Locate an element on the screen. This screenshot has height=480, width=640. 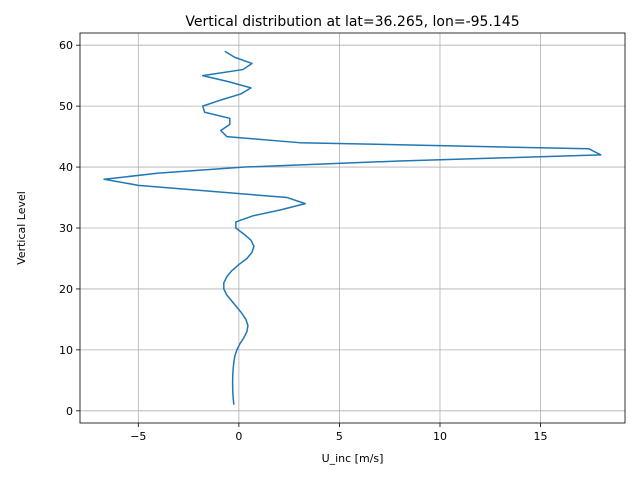
x-tick-label: −5 is located at coordinates (138, 436).